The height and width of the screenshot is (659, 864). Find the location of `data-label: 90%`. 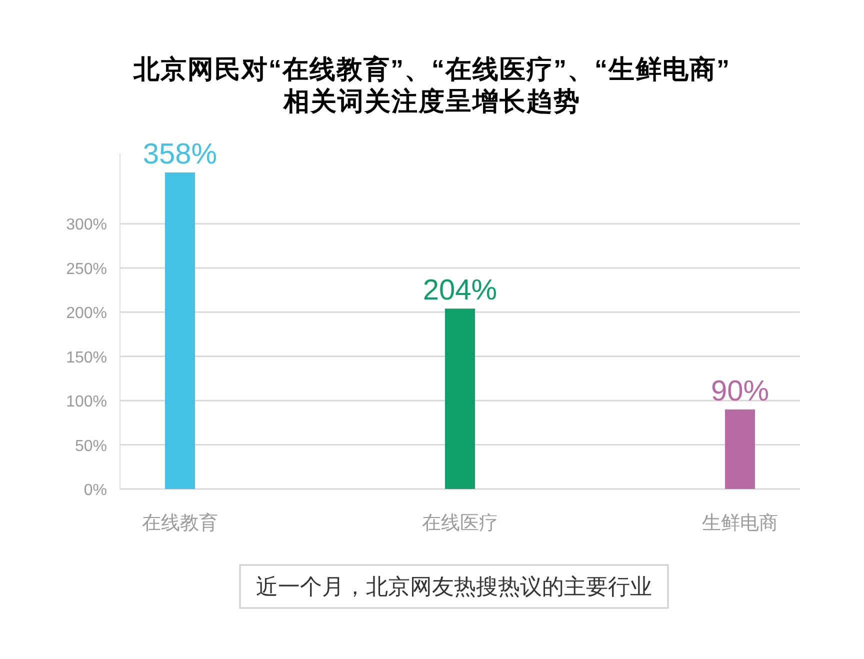

data-label: 90% is located at coordinates (740, 391).